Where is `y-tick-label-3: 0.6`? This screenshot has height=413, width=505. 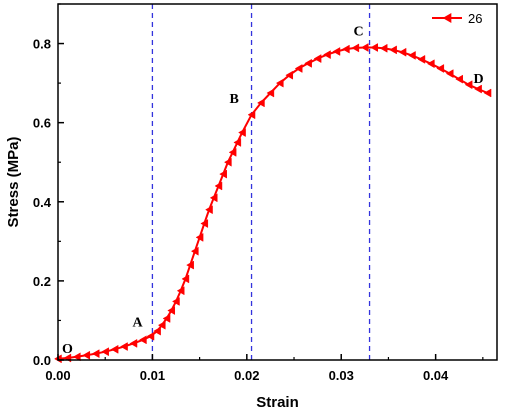 y-tick-label-3: 0.6 is located at coordinates (42, 123).